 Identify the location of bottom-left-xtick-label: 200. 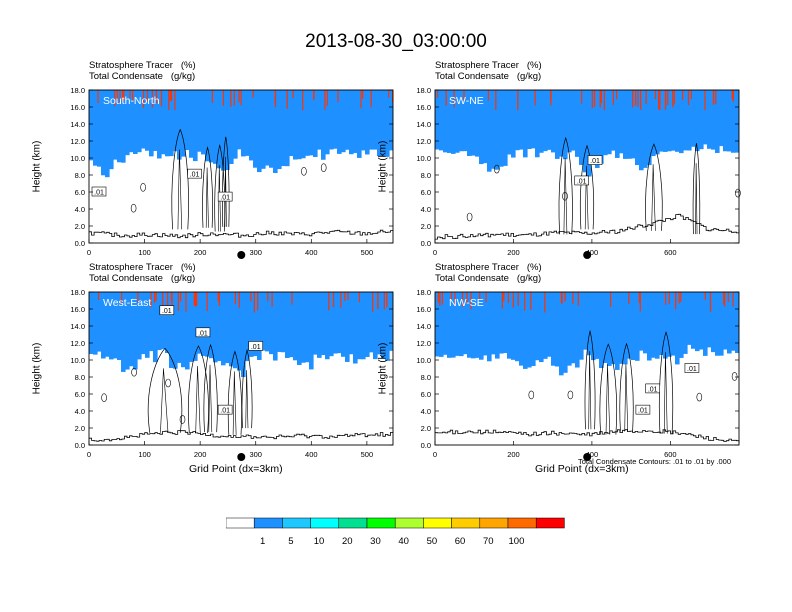
(200, 454).